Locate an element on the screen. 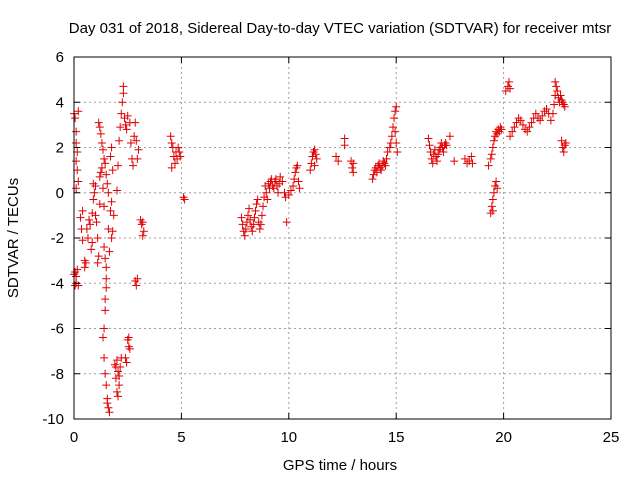 This screenshot has height=480, width=640. y-axis-label: SDTVAR / TECUs is located at coordinates (13, 238).